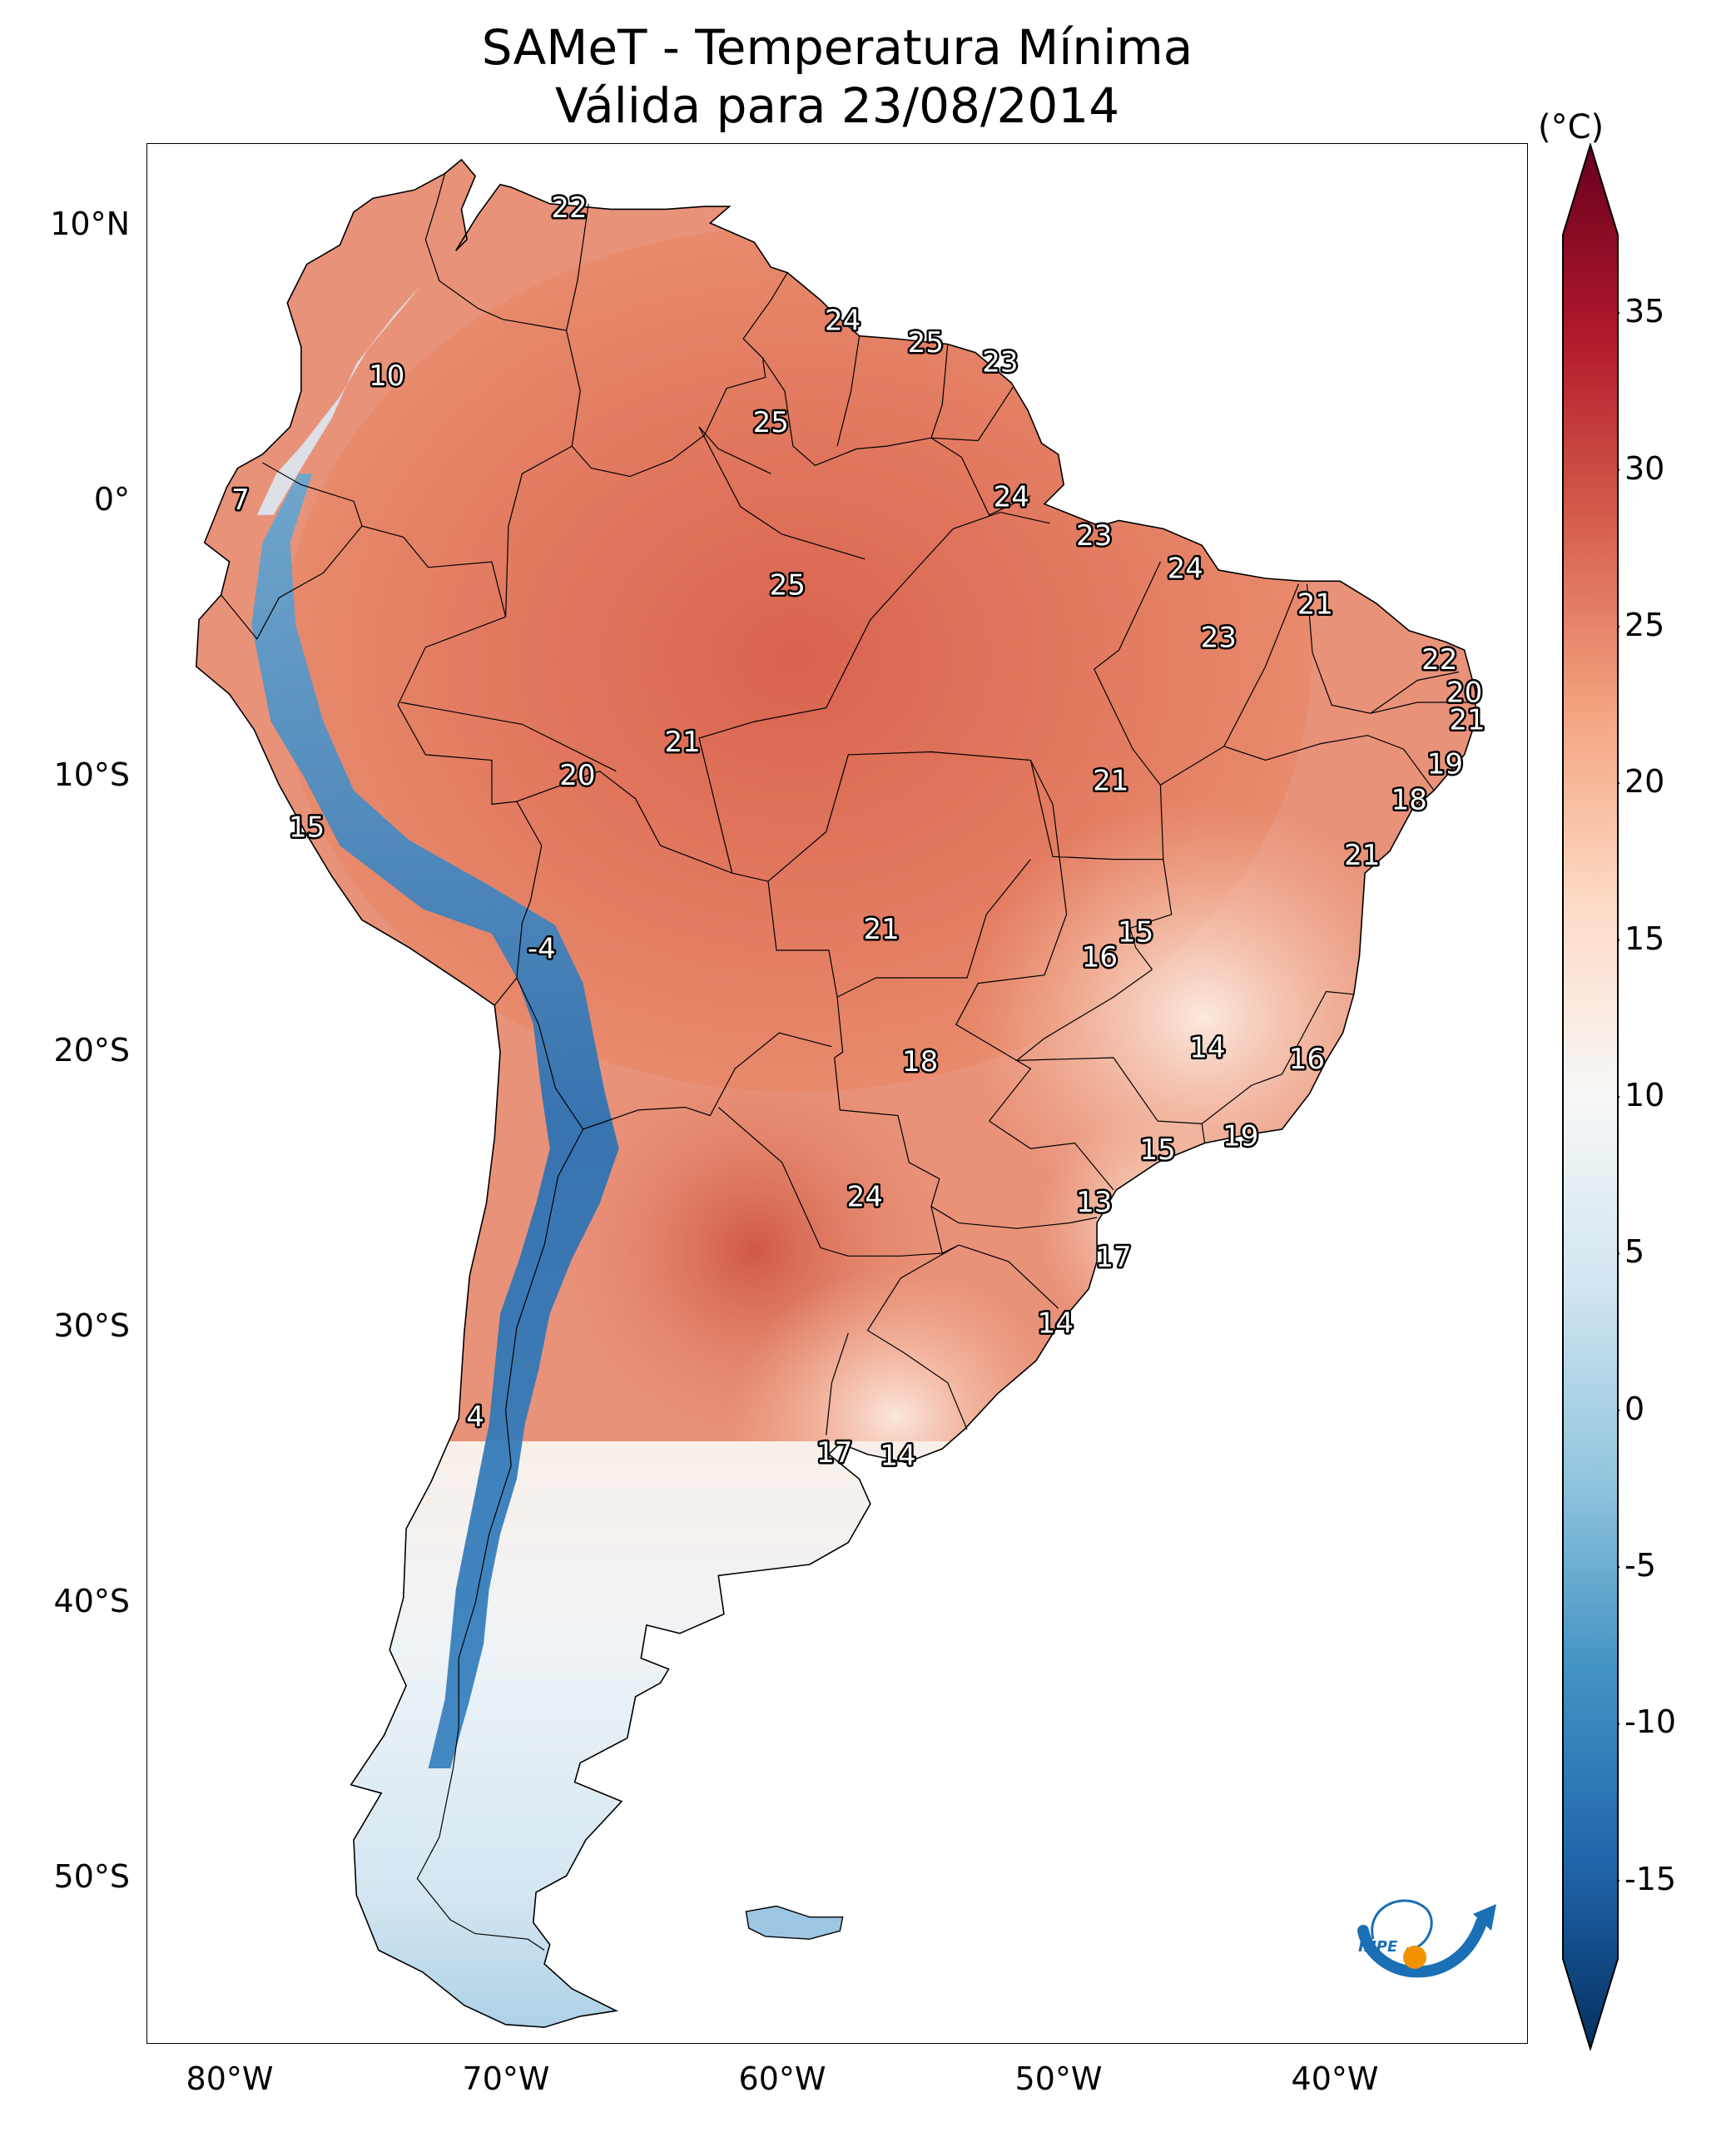 The image size is (1736, 2152). I want to click on latitude-tick-label: 50°S, so click(91, 1876).